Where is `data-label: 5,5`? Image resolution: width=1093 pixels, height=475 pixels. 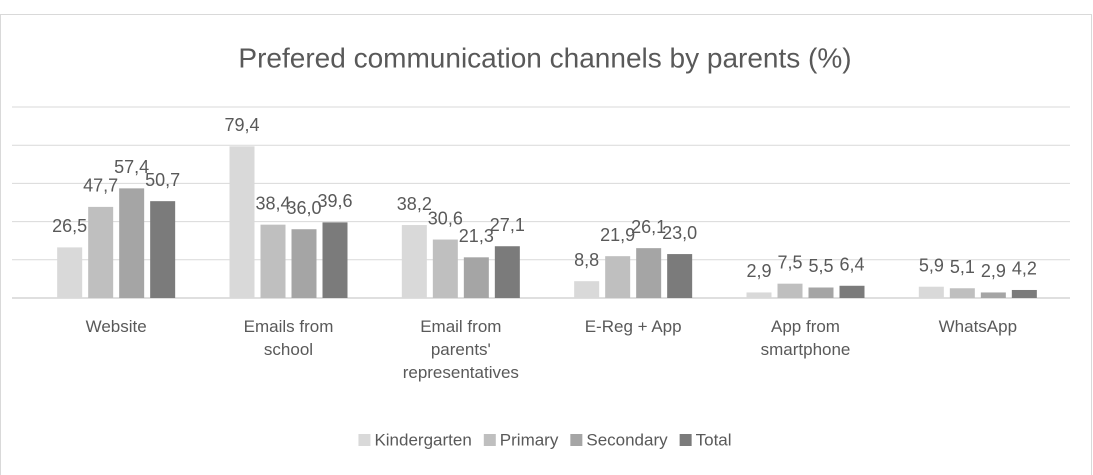 data-label: 5,5 is located at coordinates (820, 266).